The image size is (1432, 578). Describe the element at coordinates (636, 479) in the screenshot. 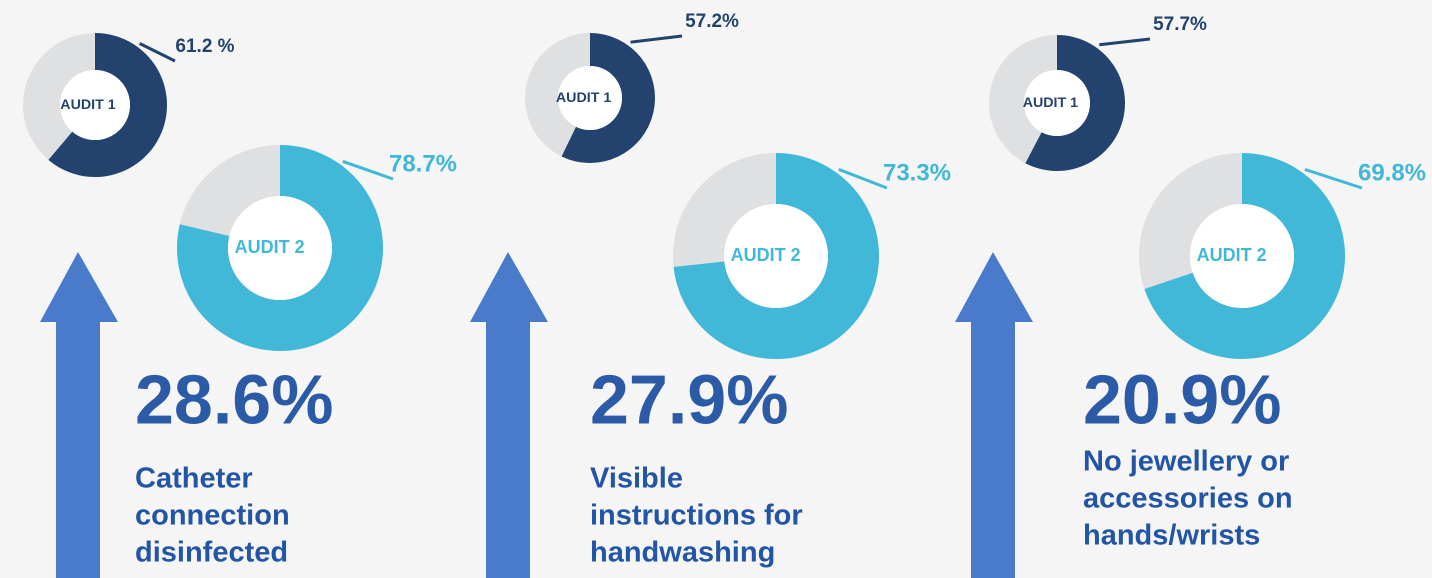

I see `description: Visible` at that location.